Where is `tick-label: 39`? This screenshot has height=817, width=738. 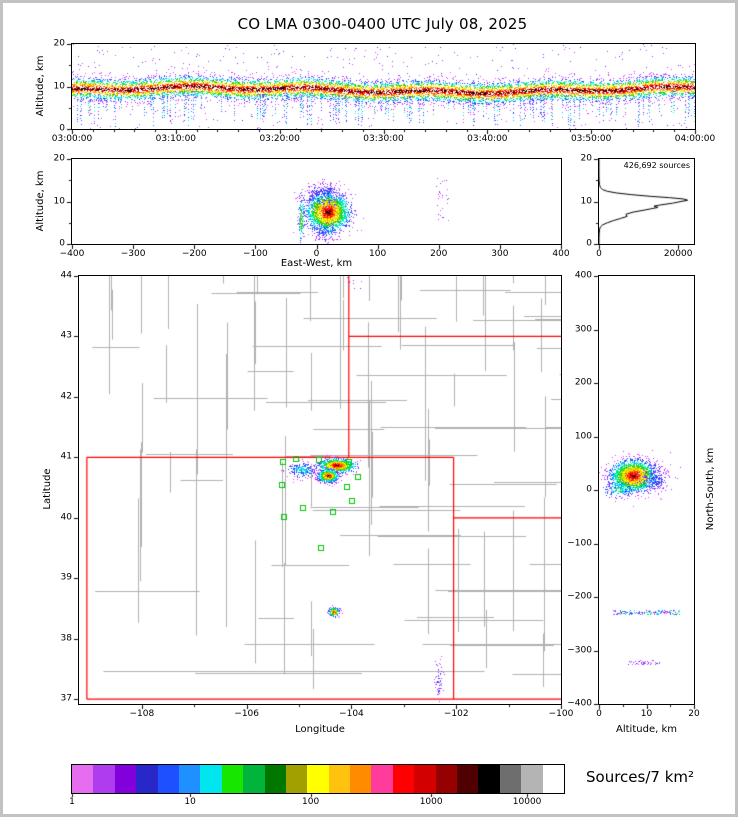
tick-label: 39 is located at coordinates (66, 577).